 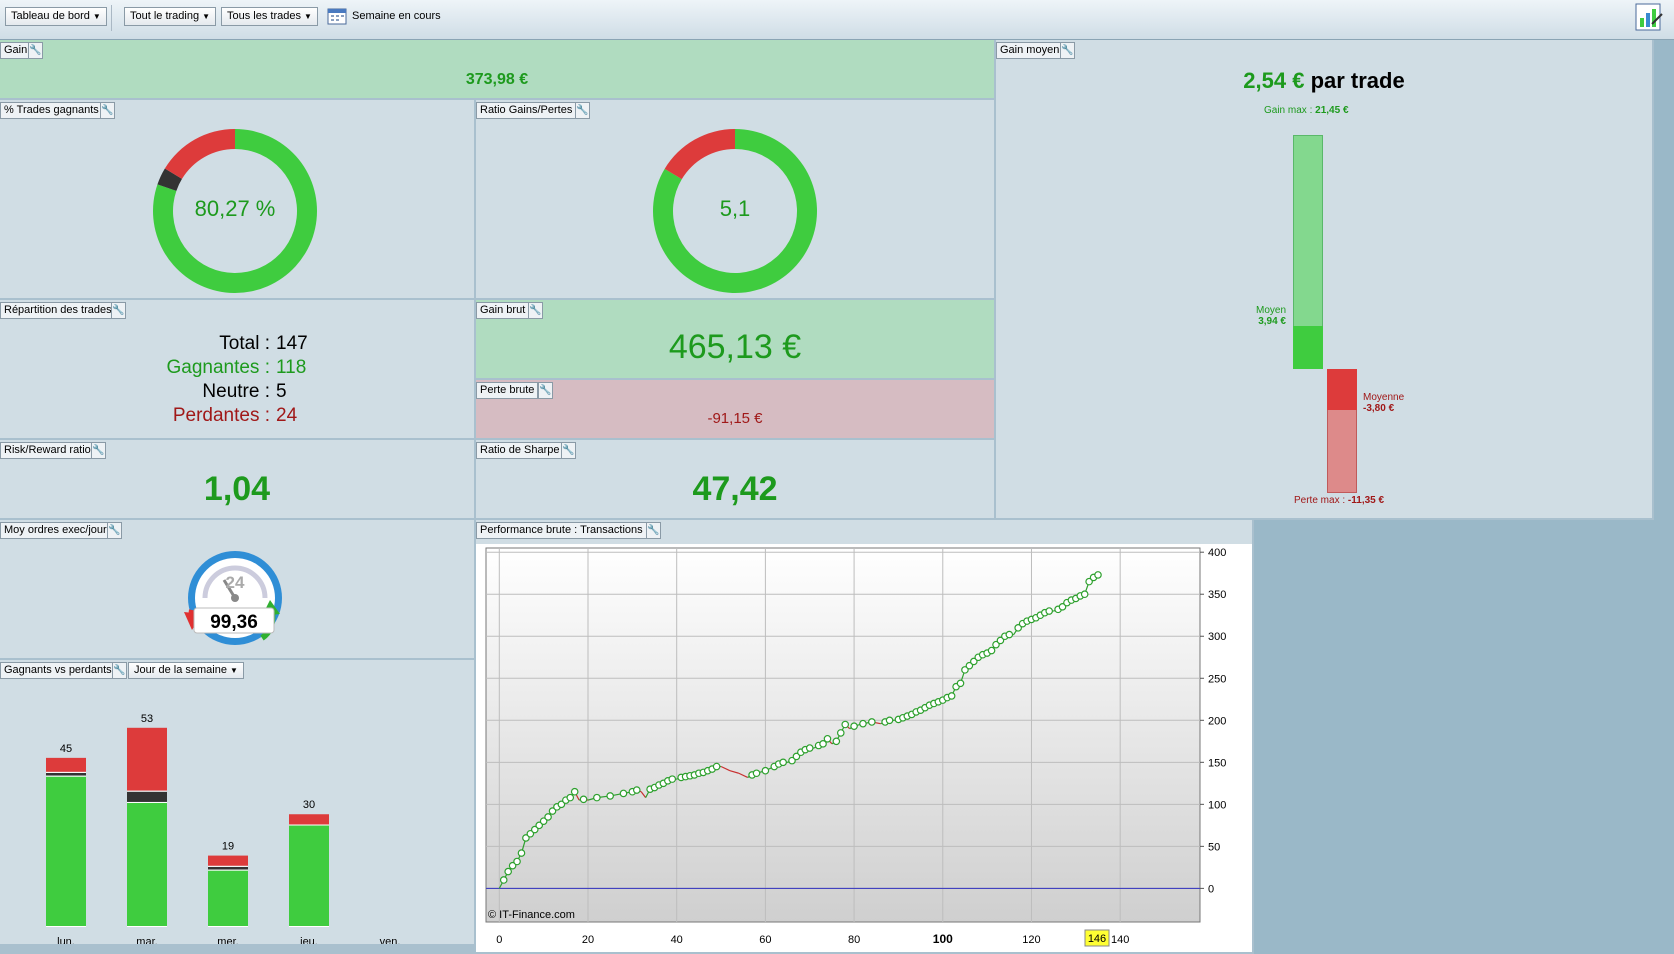 I want to click on orders-panel: Moy ordres exec/jour 🔧 24 99,36, so click(x=238, y=590).